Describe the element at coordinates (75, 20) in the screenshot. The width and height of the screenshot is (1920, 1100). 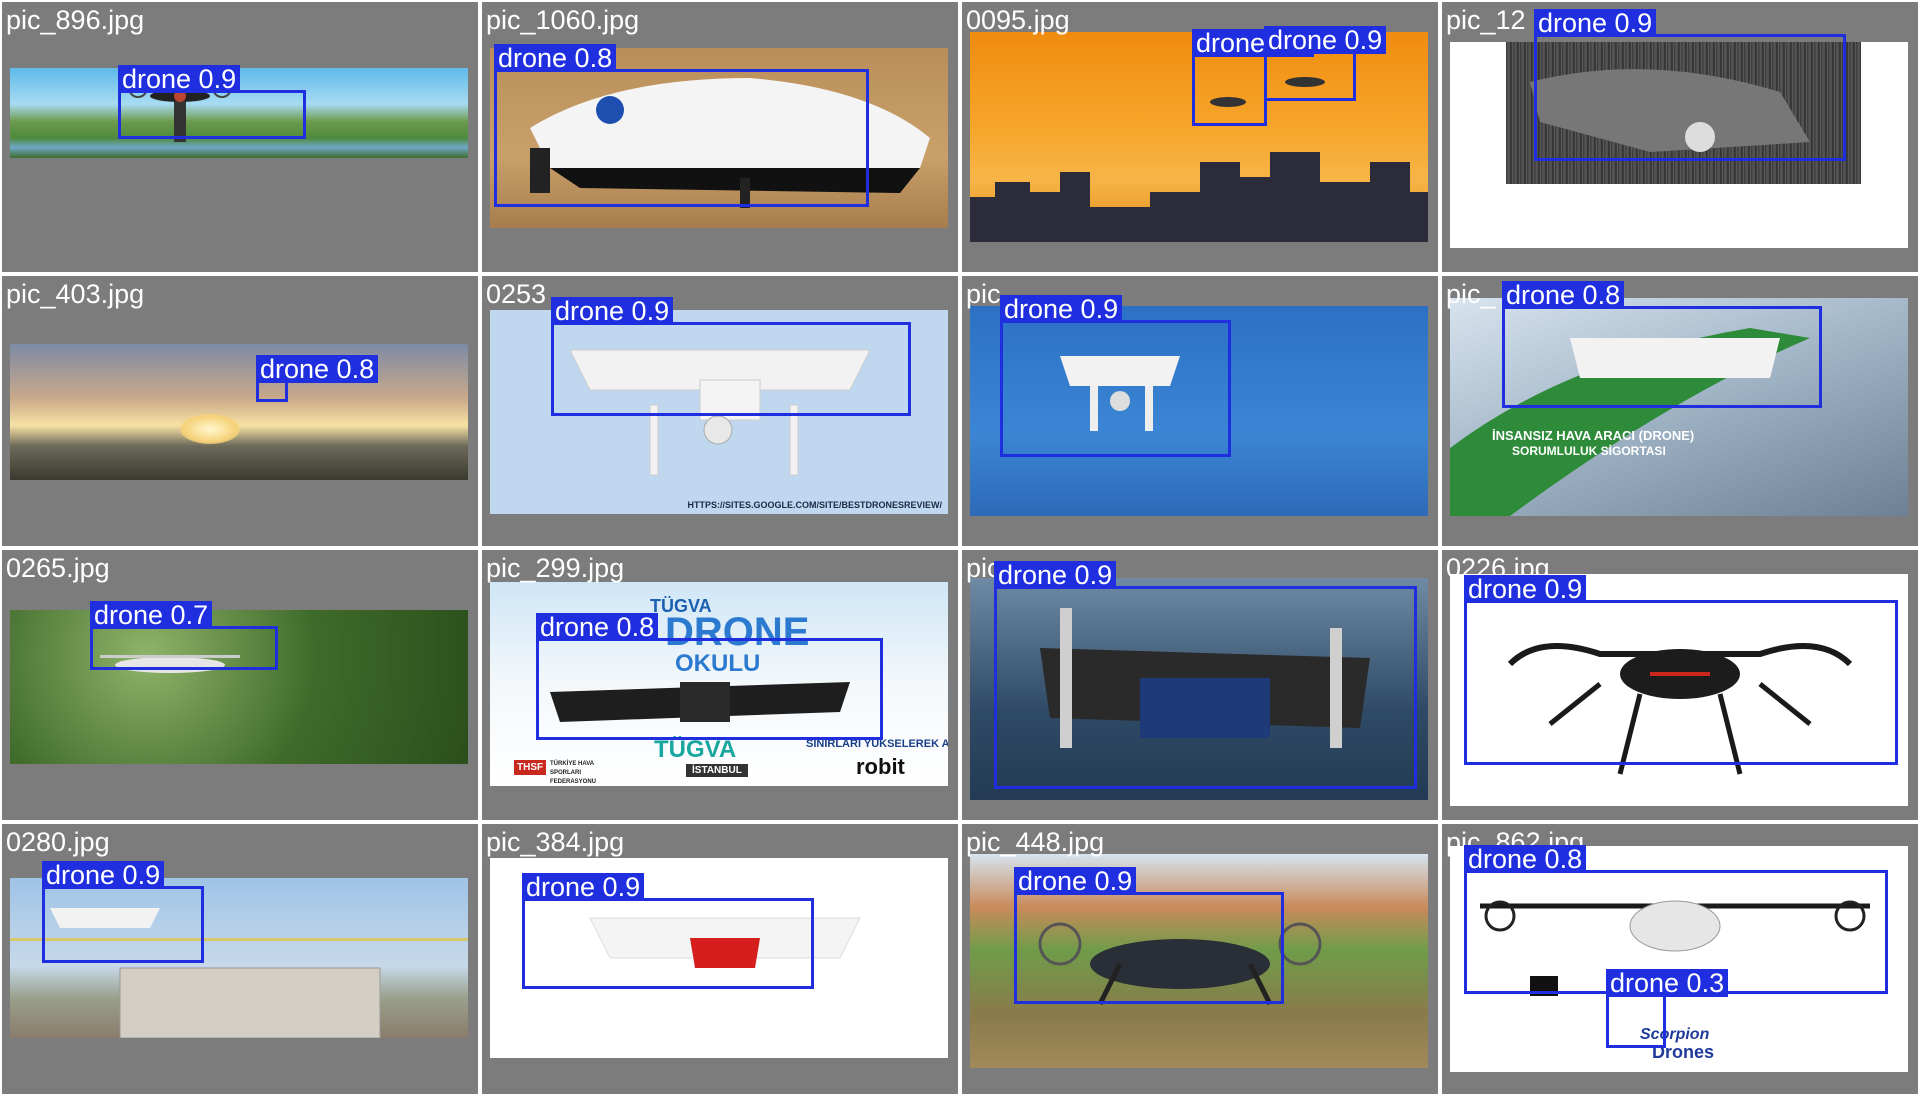
I see `tile-filename: pic_896.jpg` at that location.